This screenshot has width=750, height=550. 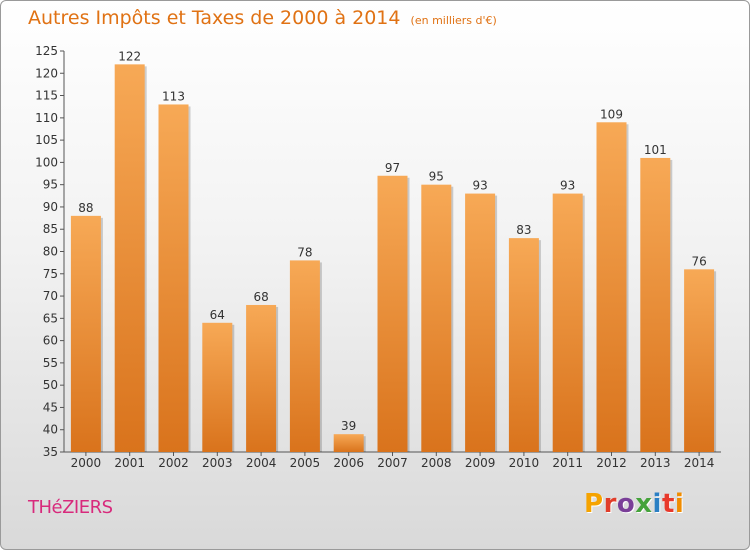 What do you see at coordinates (173, 96) in the screenshot?
I see `data-label: 113` at bounding box center [173, 96].